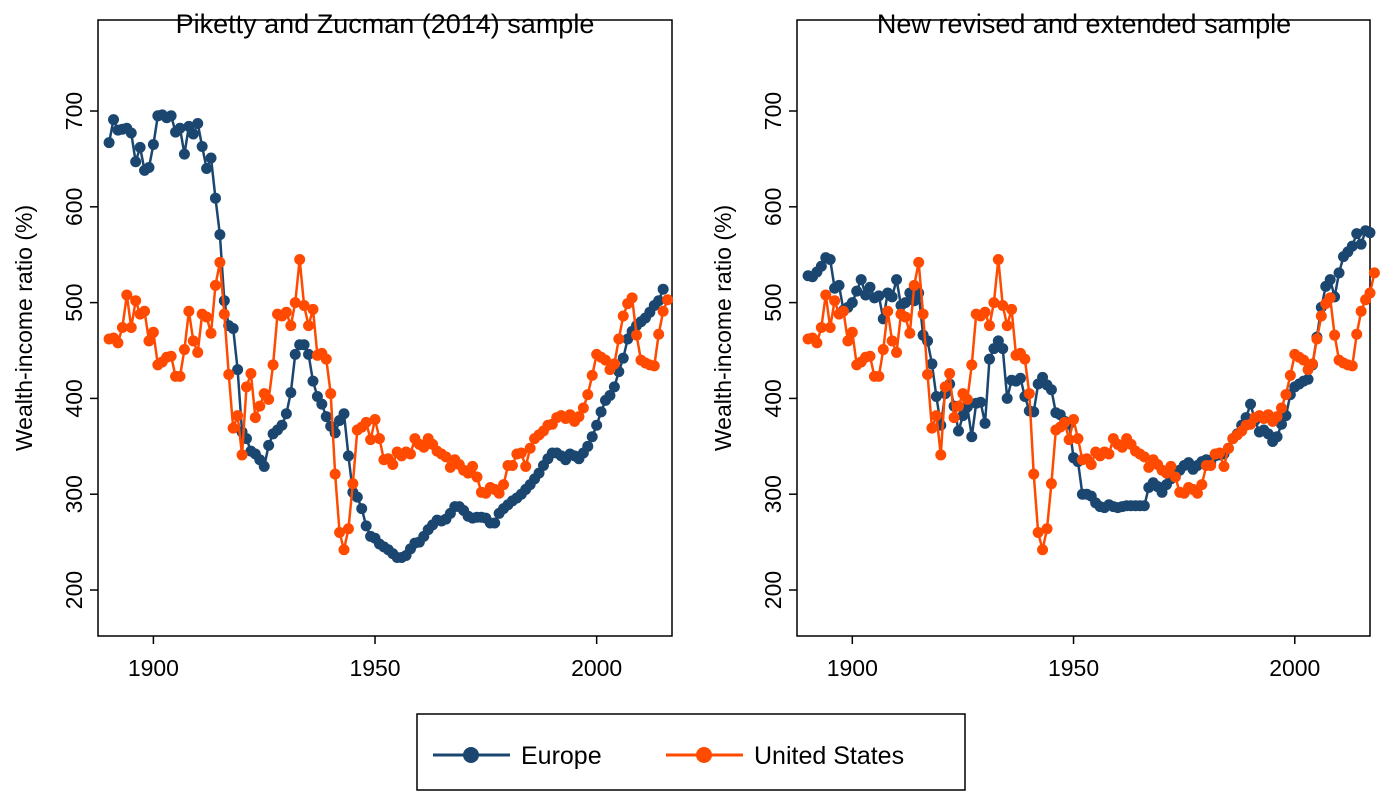 Image resolution: width=1400 pixels, height=808 pixels. What do you see at coordinates (773, 494) in the screenshot?
I see `y-tick-label: 300` at bounding box center [773, 494].